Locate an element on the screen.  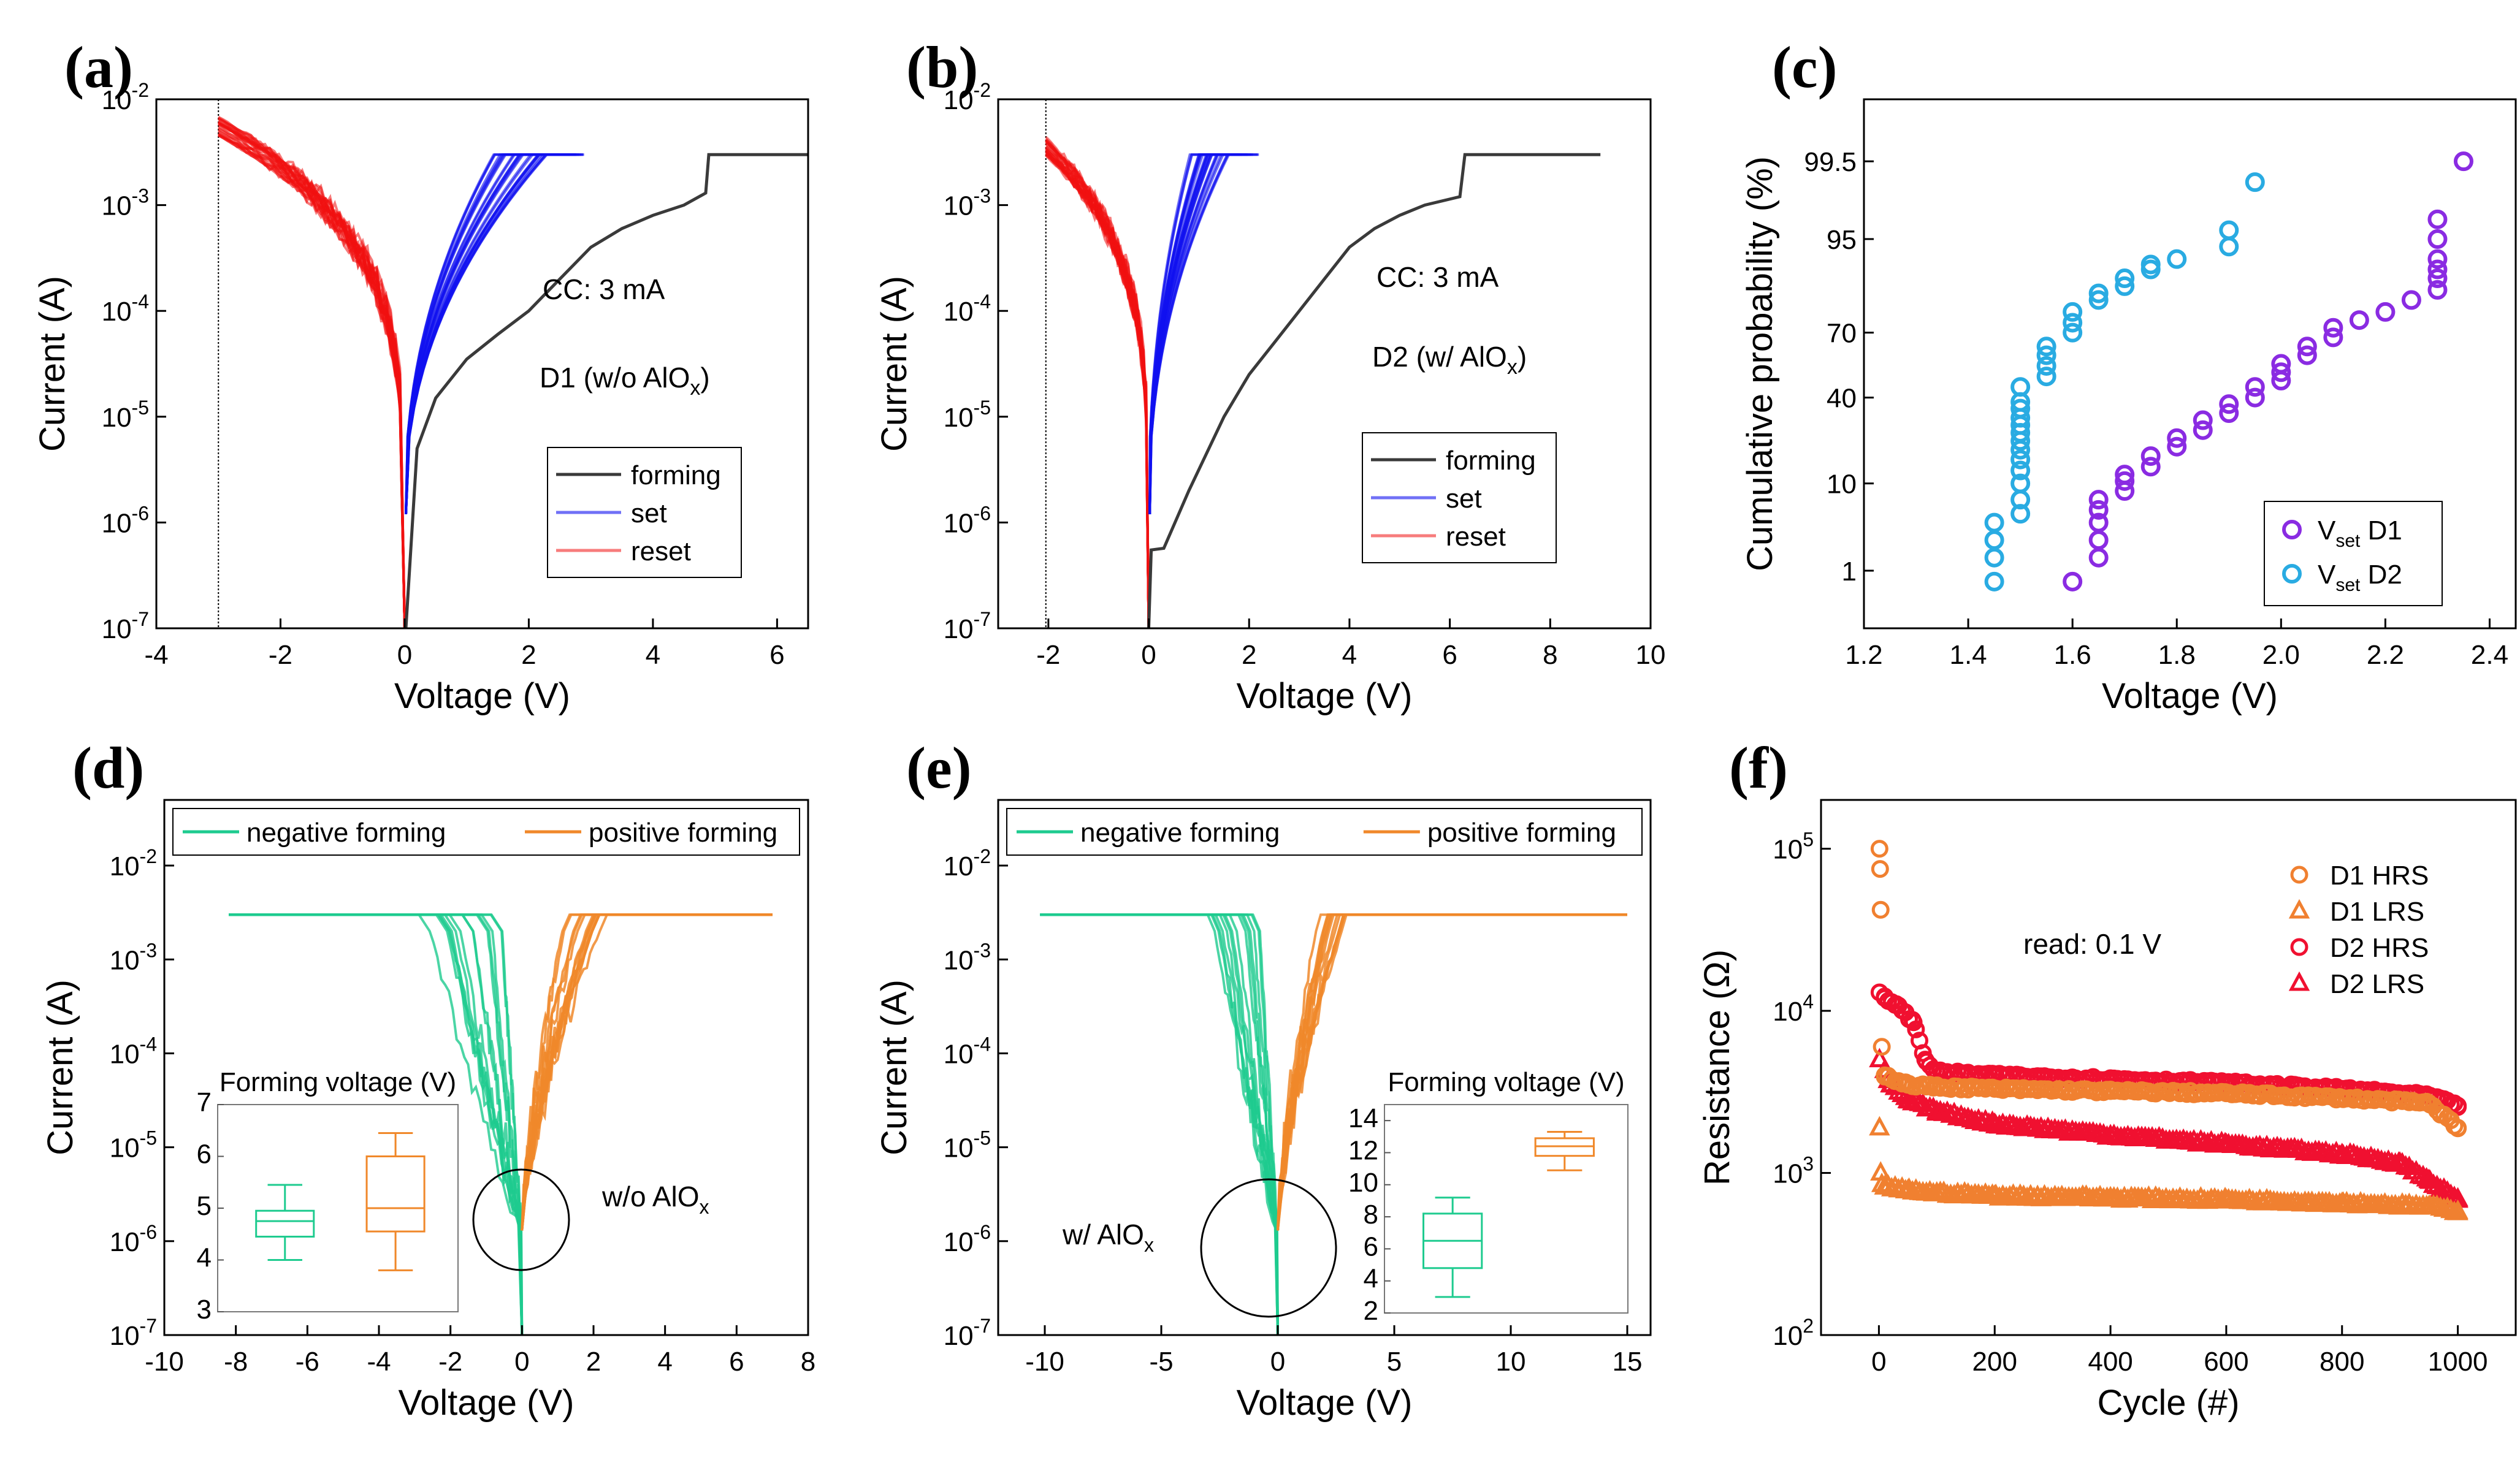
x-tick-label: 4 is located at coordinates (1349, 655).